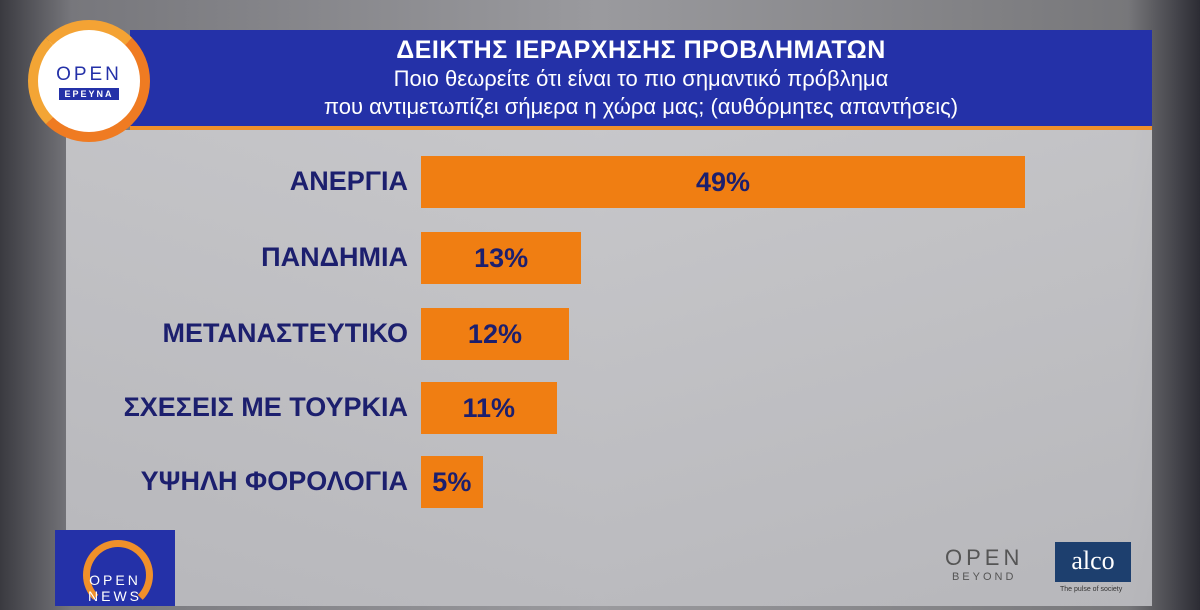 Image resolution: width=1200 pixels, height=610 pixels. I want to click on data-label: 13%, so click(501, 257).